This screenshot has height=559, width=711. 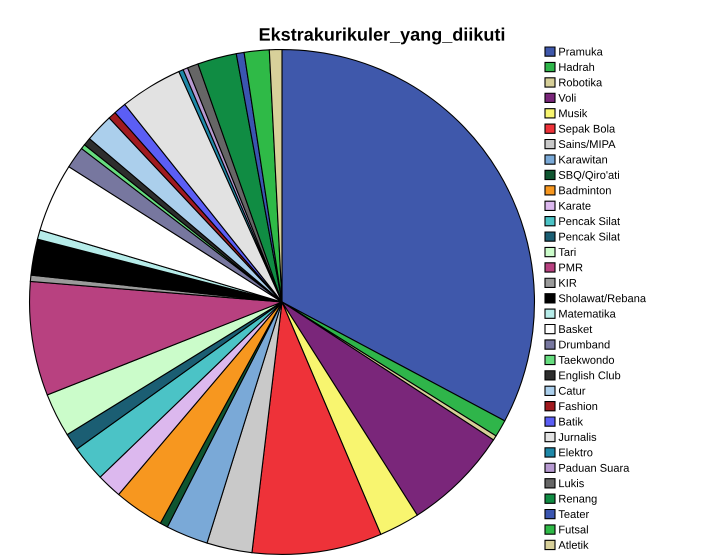 What do you see at coordinates (581, 51) in the screenshot?
I see `legend-label: Pramuka` at bounding box center [581, 51].